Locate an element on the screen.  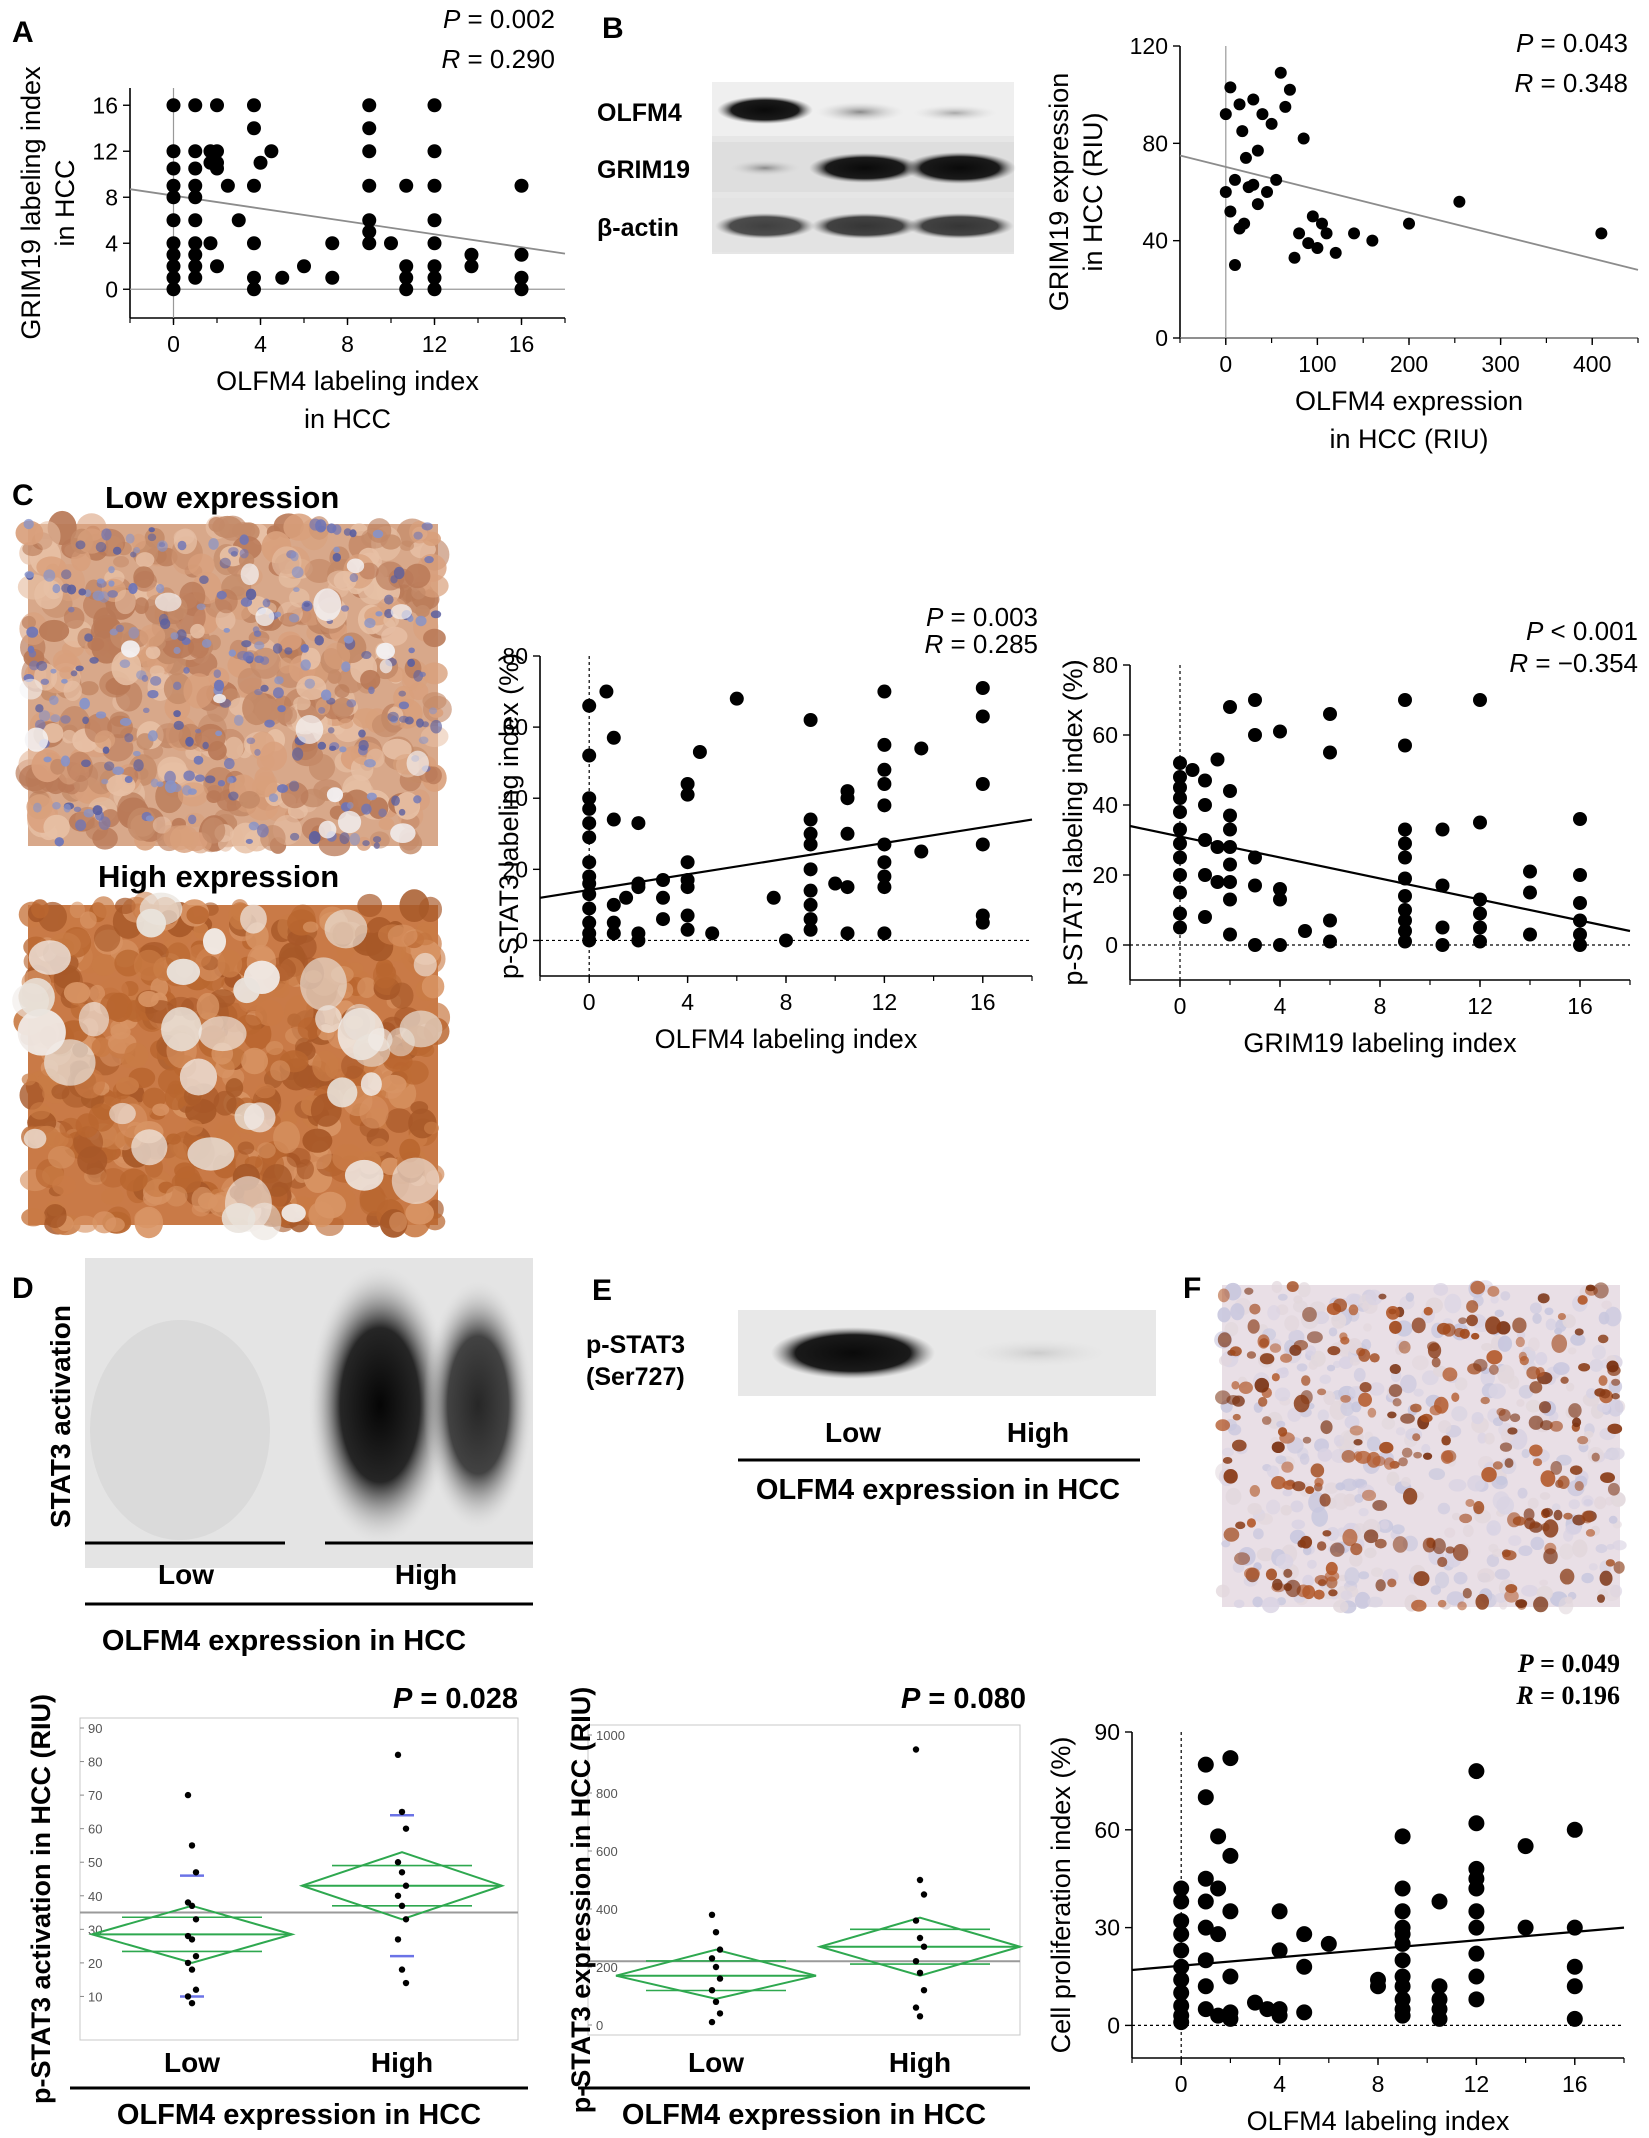
y-tick-label: 120 is located at coordinates (1149, 46).